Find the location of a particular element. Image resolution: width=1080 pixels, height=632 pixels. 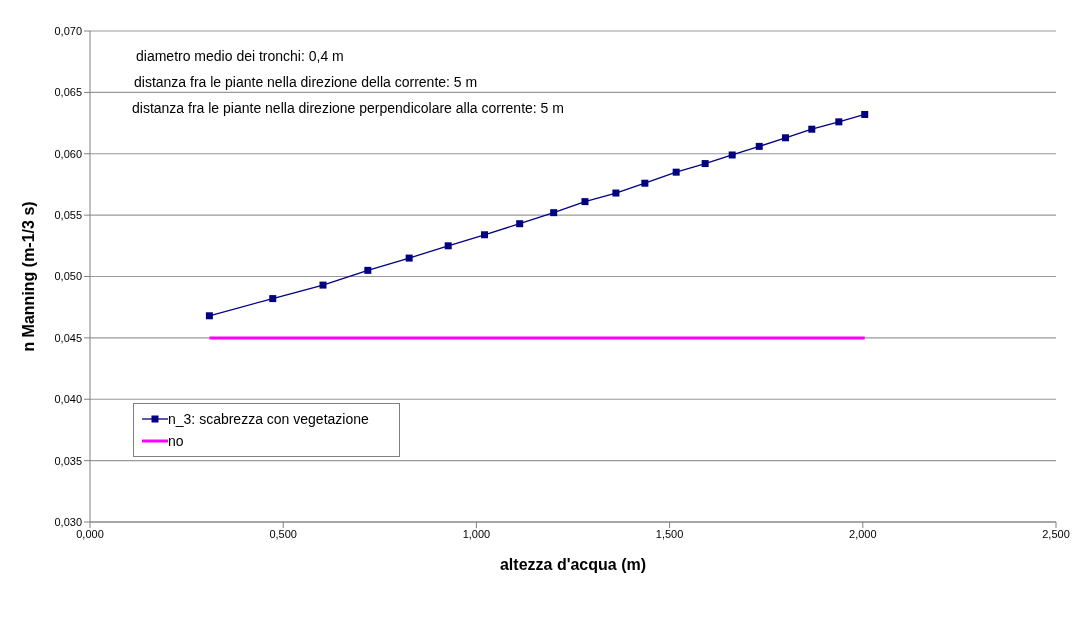

x-axis-title: altezza d'acqua (m) is located at coordinates (573, 564).